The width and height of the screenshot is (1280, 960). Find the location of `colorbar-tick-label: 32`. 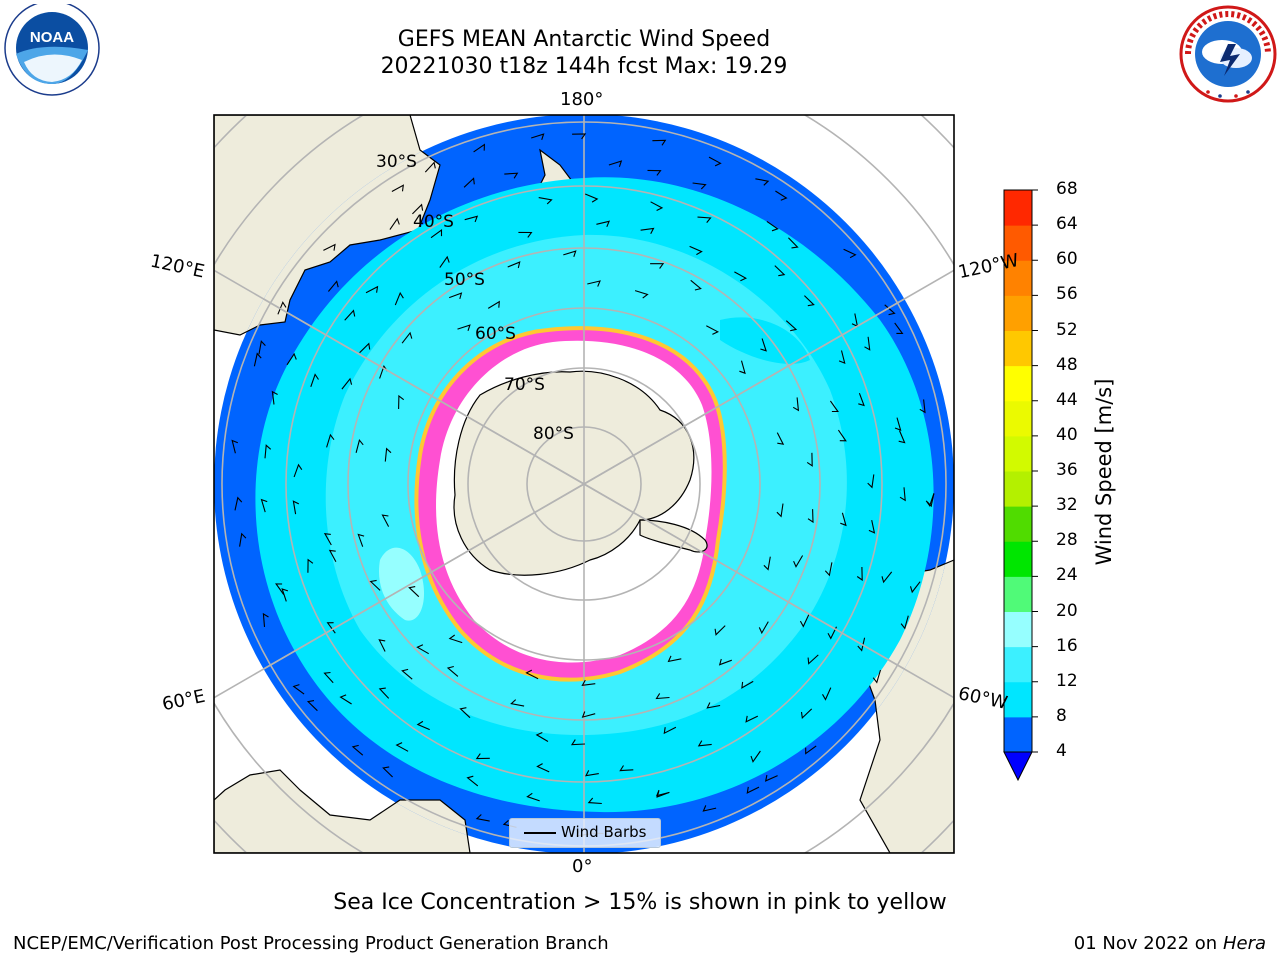

colorbar-tick-label: 32 is located at coordinates (1067, 505).